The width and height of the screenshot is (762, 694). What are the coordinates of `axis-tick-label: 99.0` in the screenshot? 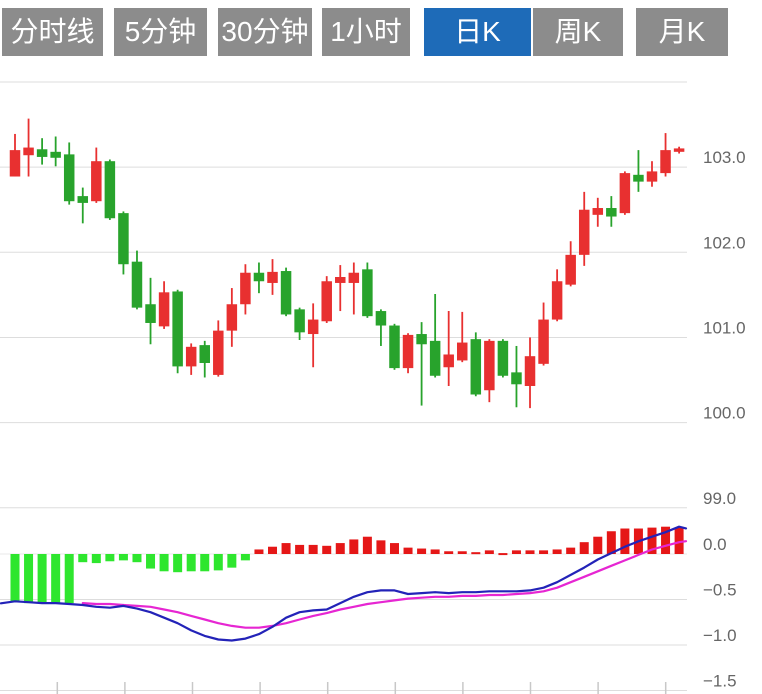 It's located at (719, 498).